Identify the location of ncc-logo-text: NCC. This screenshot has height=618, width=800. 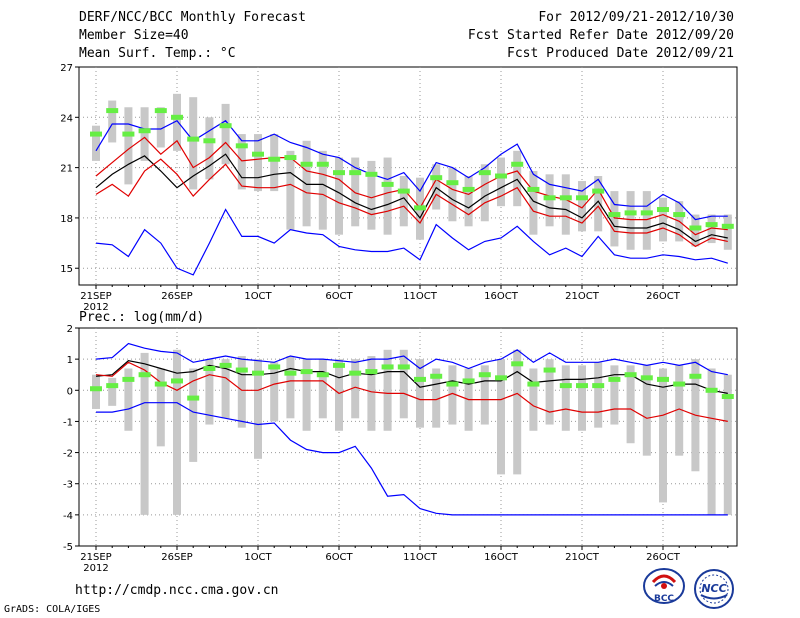
(714, 588).